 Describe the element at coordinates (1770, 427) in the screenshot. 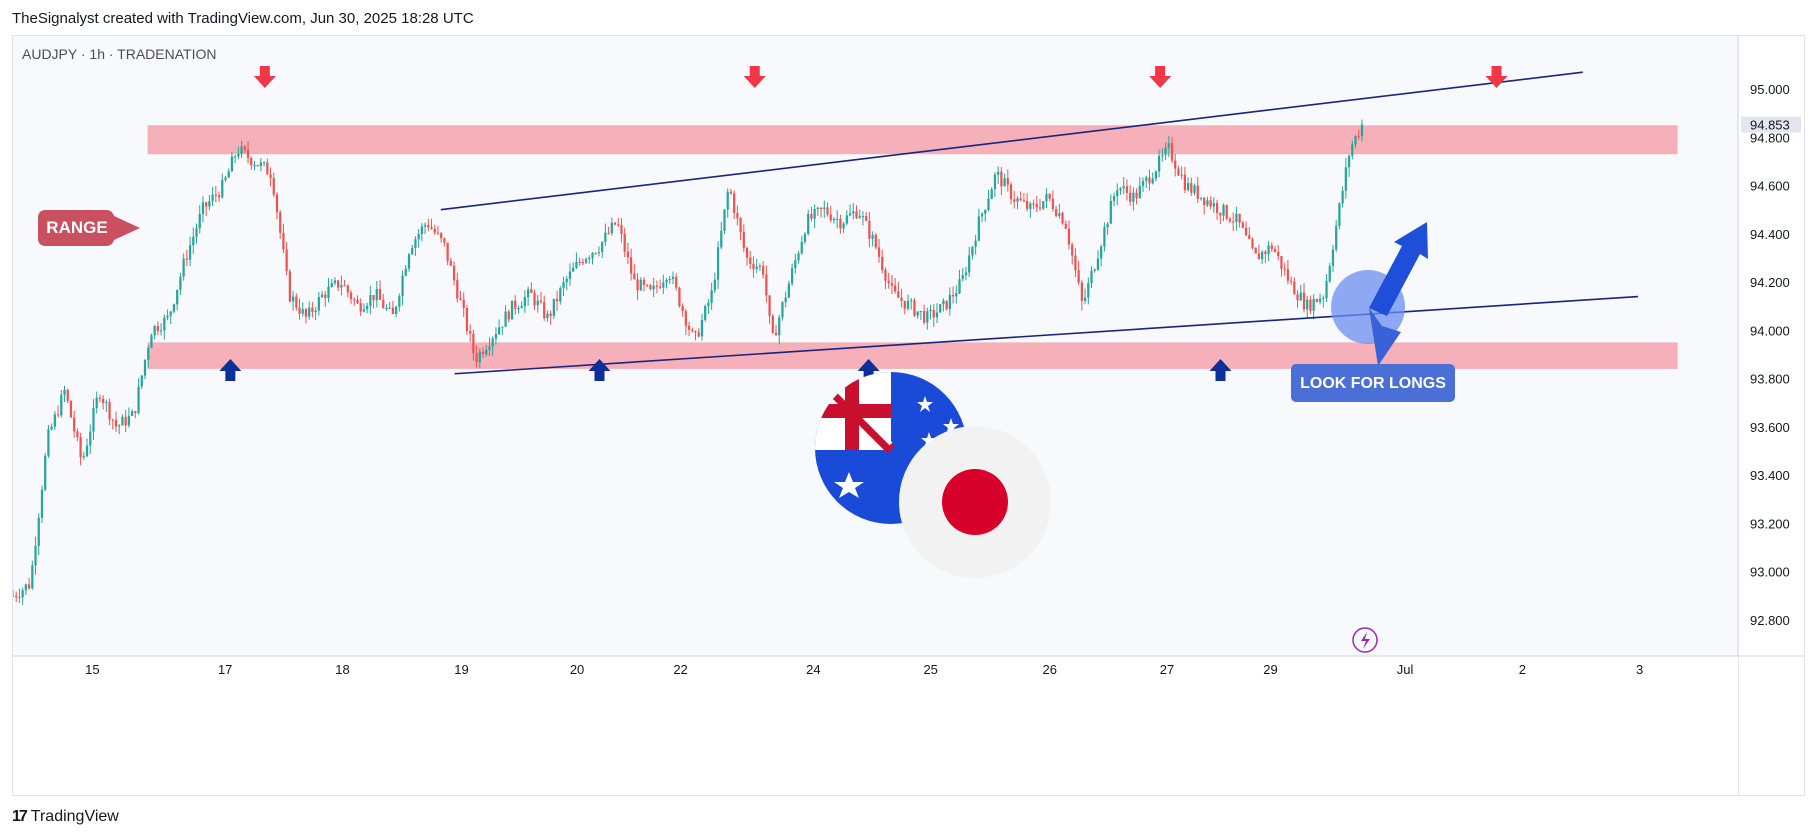

I see `y-tick-label: 93.600` at that location.